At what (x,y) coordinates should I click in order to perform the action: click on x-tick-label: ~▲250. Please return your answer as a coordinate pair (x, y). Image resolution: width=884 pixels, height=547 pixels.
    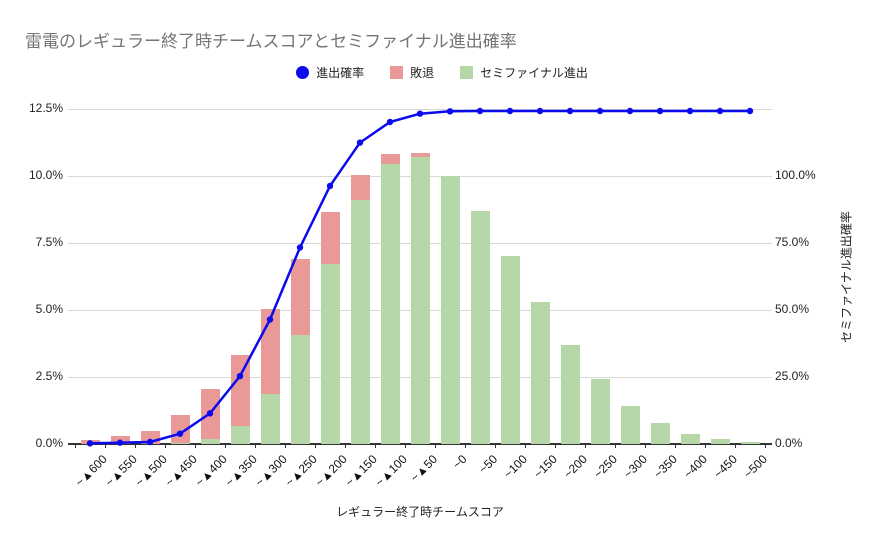
    Looking at the image, I should click on (301, 471).